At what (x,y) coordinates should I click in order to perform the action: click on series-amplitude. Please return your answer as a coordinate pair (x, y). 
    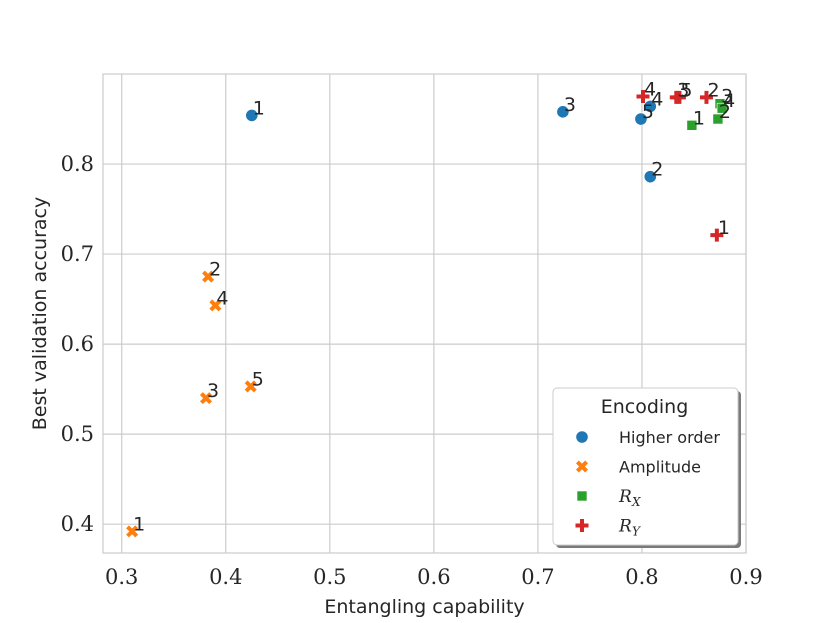
    Looking at the image, I should click on (191, 404).